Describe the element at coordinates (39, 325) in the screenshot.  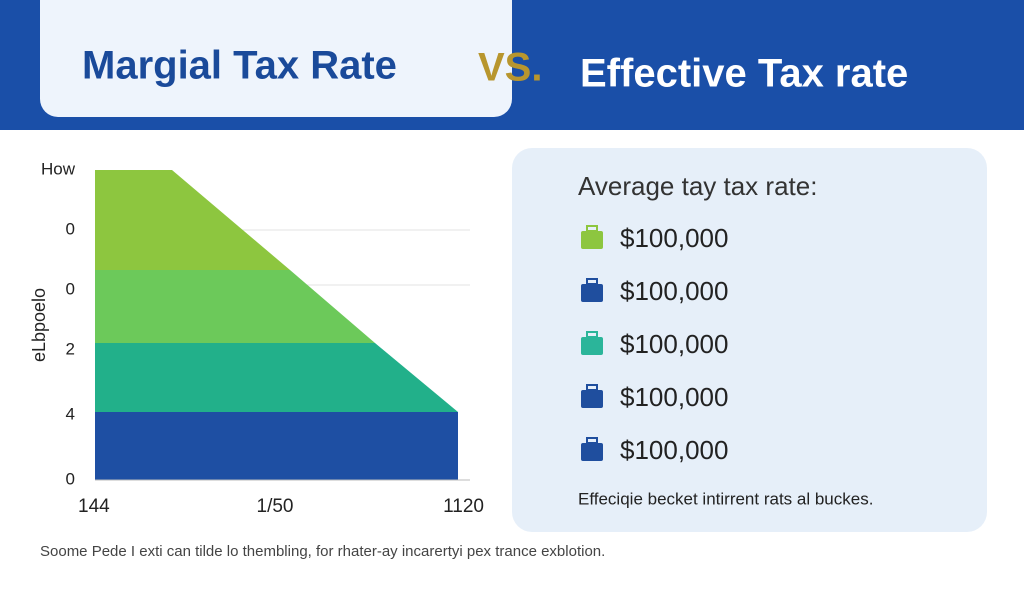
I see `y-axis-label: eLbpoelo` at that location.